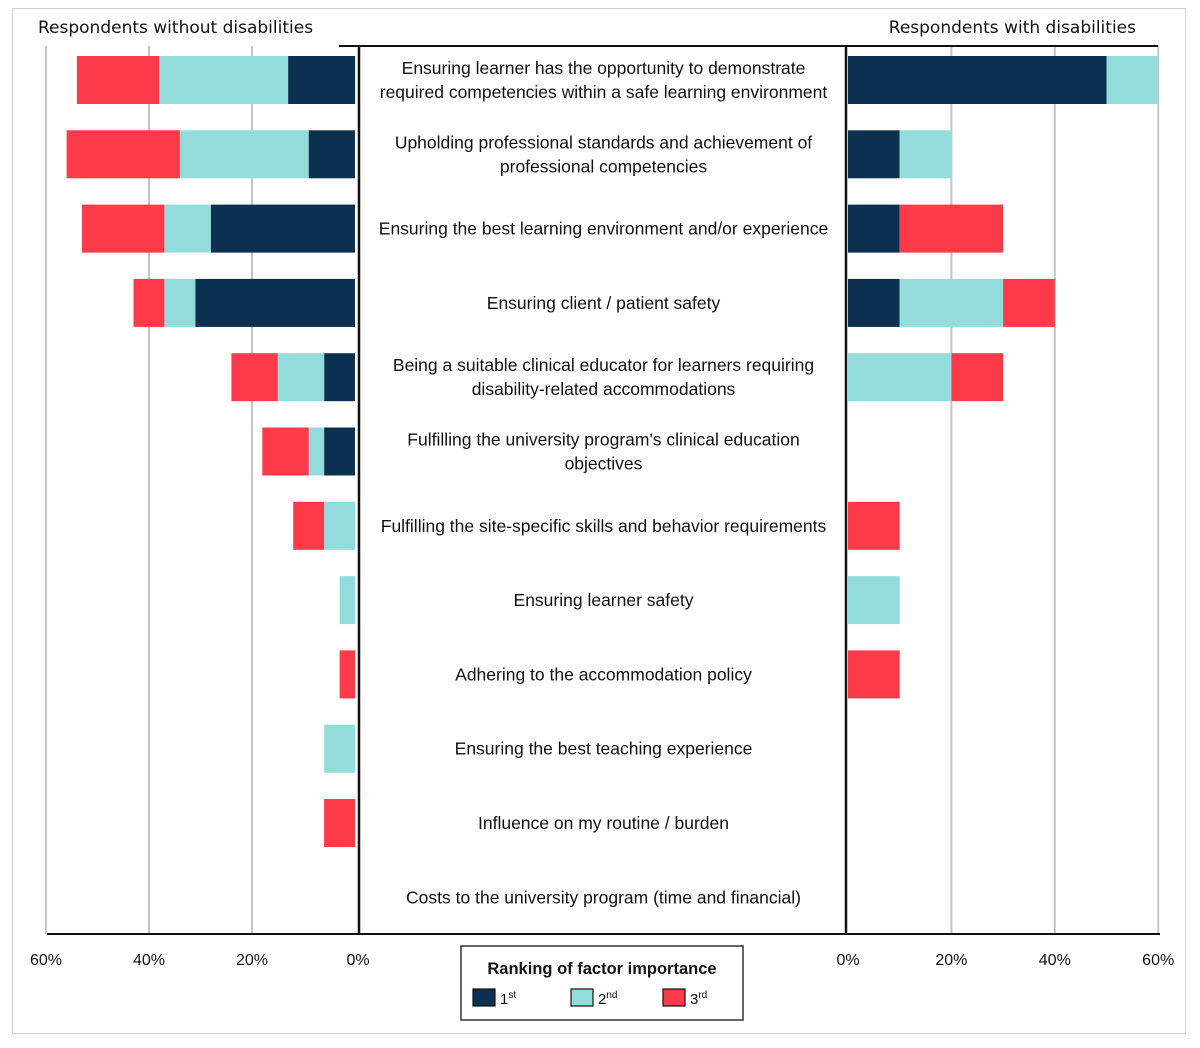 The image size is (1200, 1048). What do you see at coordinates (674, 997) in the screenshot?
I see `legend-swatch-3rd` at bounding box center [674, 997].